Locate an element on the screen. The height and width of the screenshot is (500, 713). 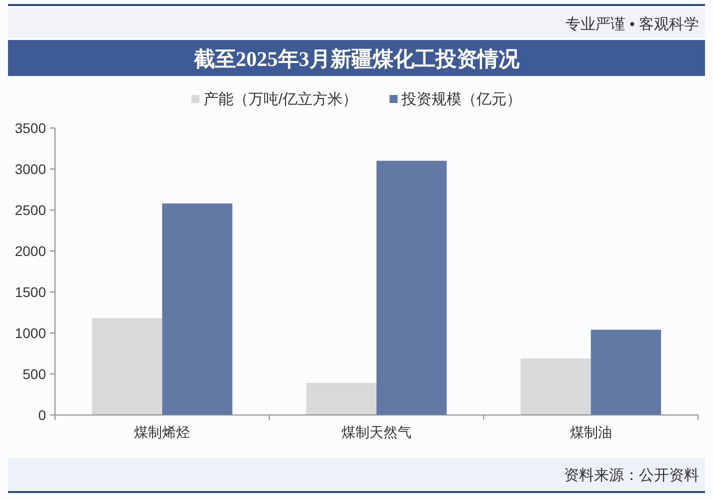
tick-label: 1000 is located at coordinates (30, 333).